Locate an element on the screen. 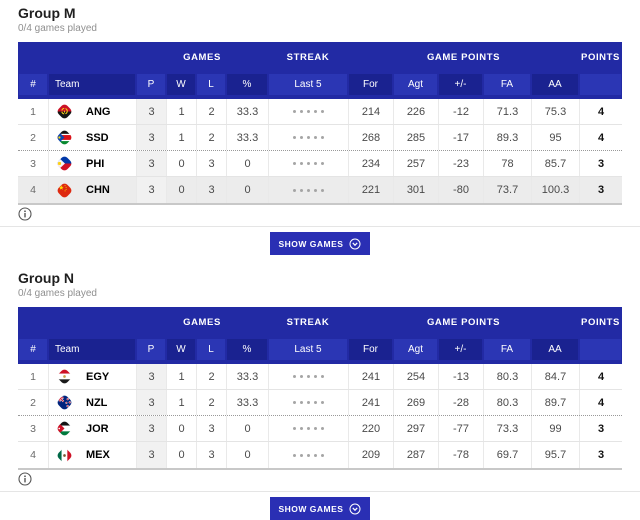 Image resolution: width=640 pixels, height=520 pixels. table-row: 2 SSD 3 1 2 33.3 268 285 -17 89.3 95 4 is located at coordinates (320, 138).